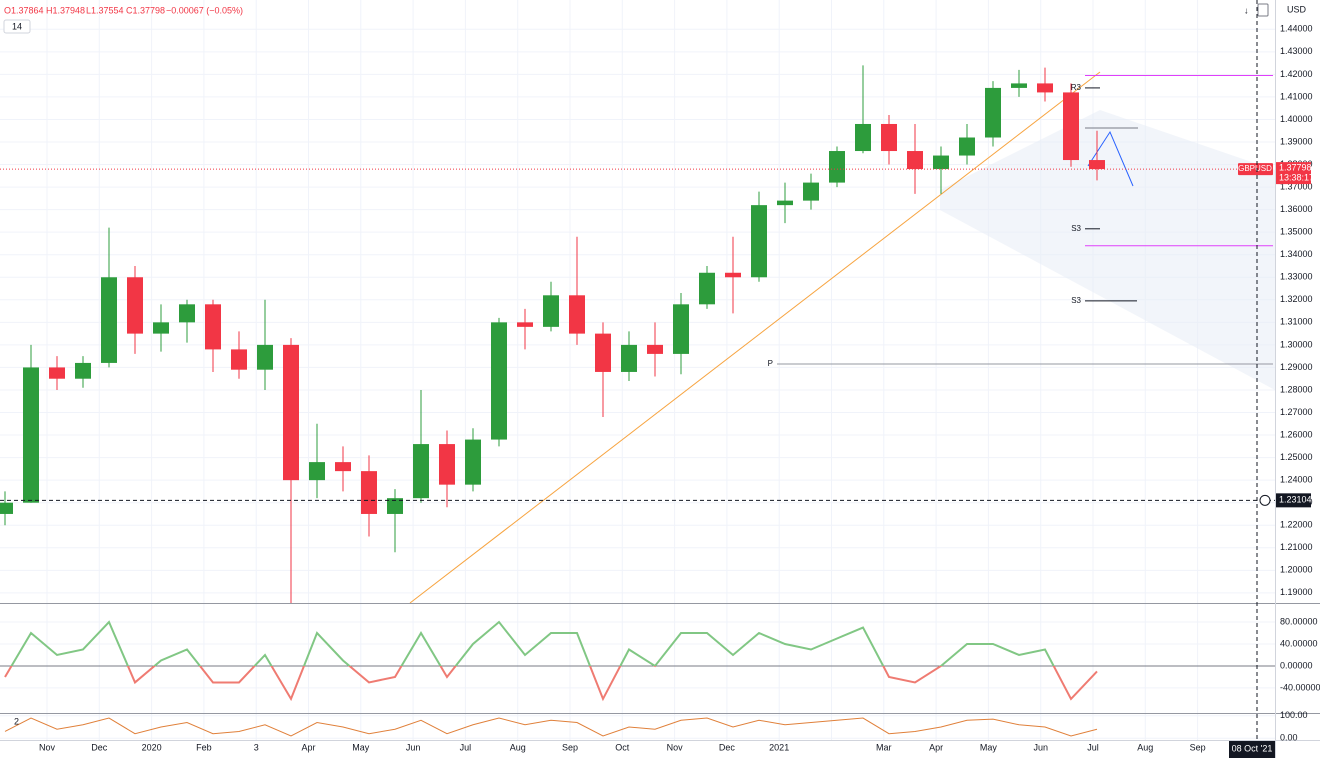 This screenshot has height=758, width=1320. I want to click on scroll-icon: ↓, so click(1246, 10).